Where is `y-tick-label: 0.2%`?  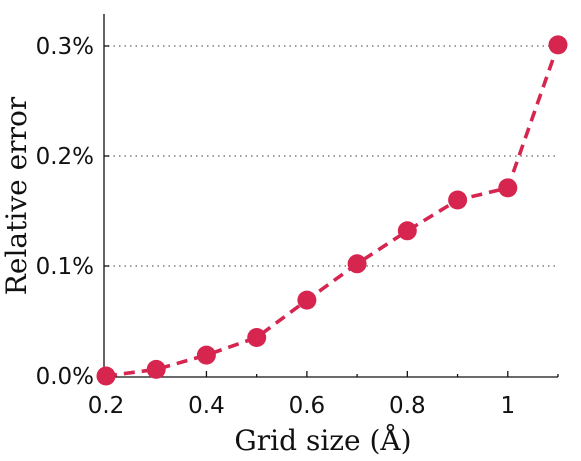
y-tick-label: 0.2% is located at coordinates (65, 157).